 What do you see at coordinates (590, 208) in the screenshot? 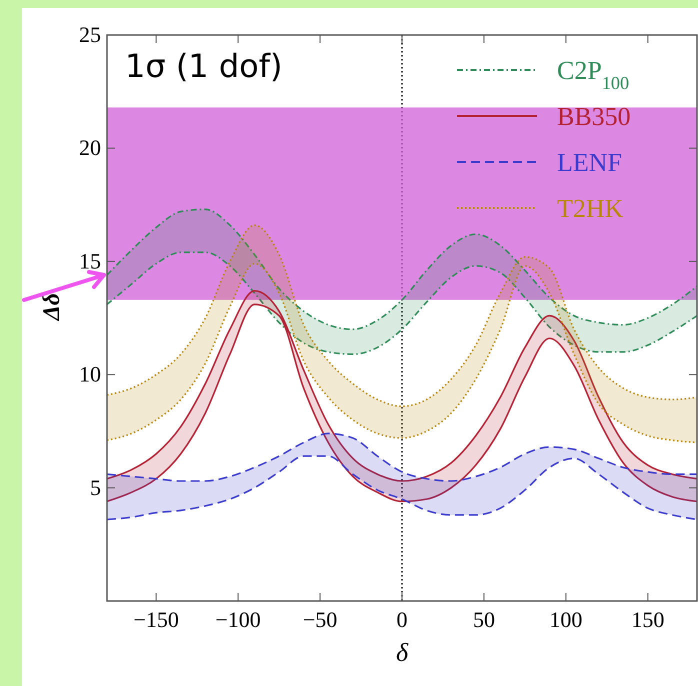
I see `legend-label: T2HK` at bounding box center [590, 208].